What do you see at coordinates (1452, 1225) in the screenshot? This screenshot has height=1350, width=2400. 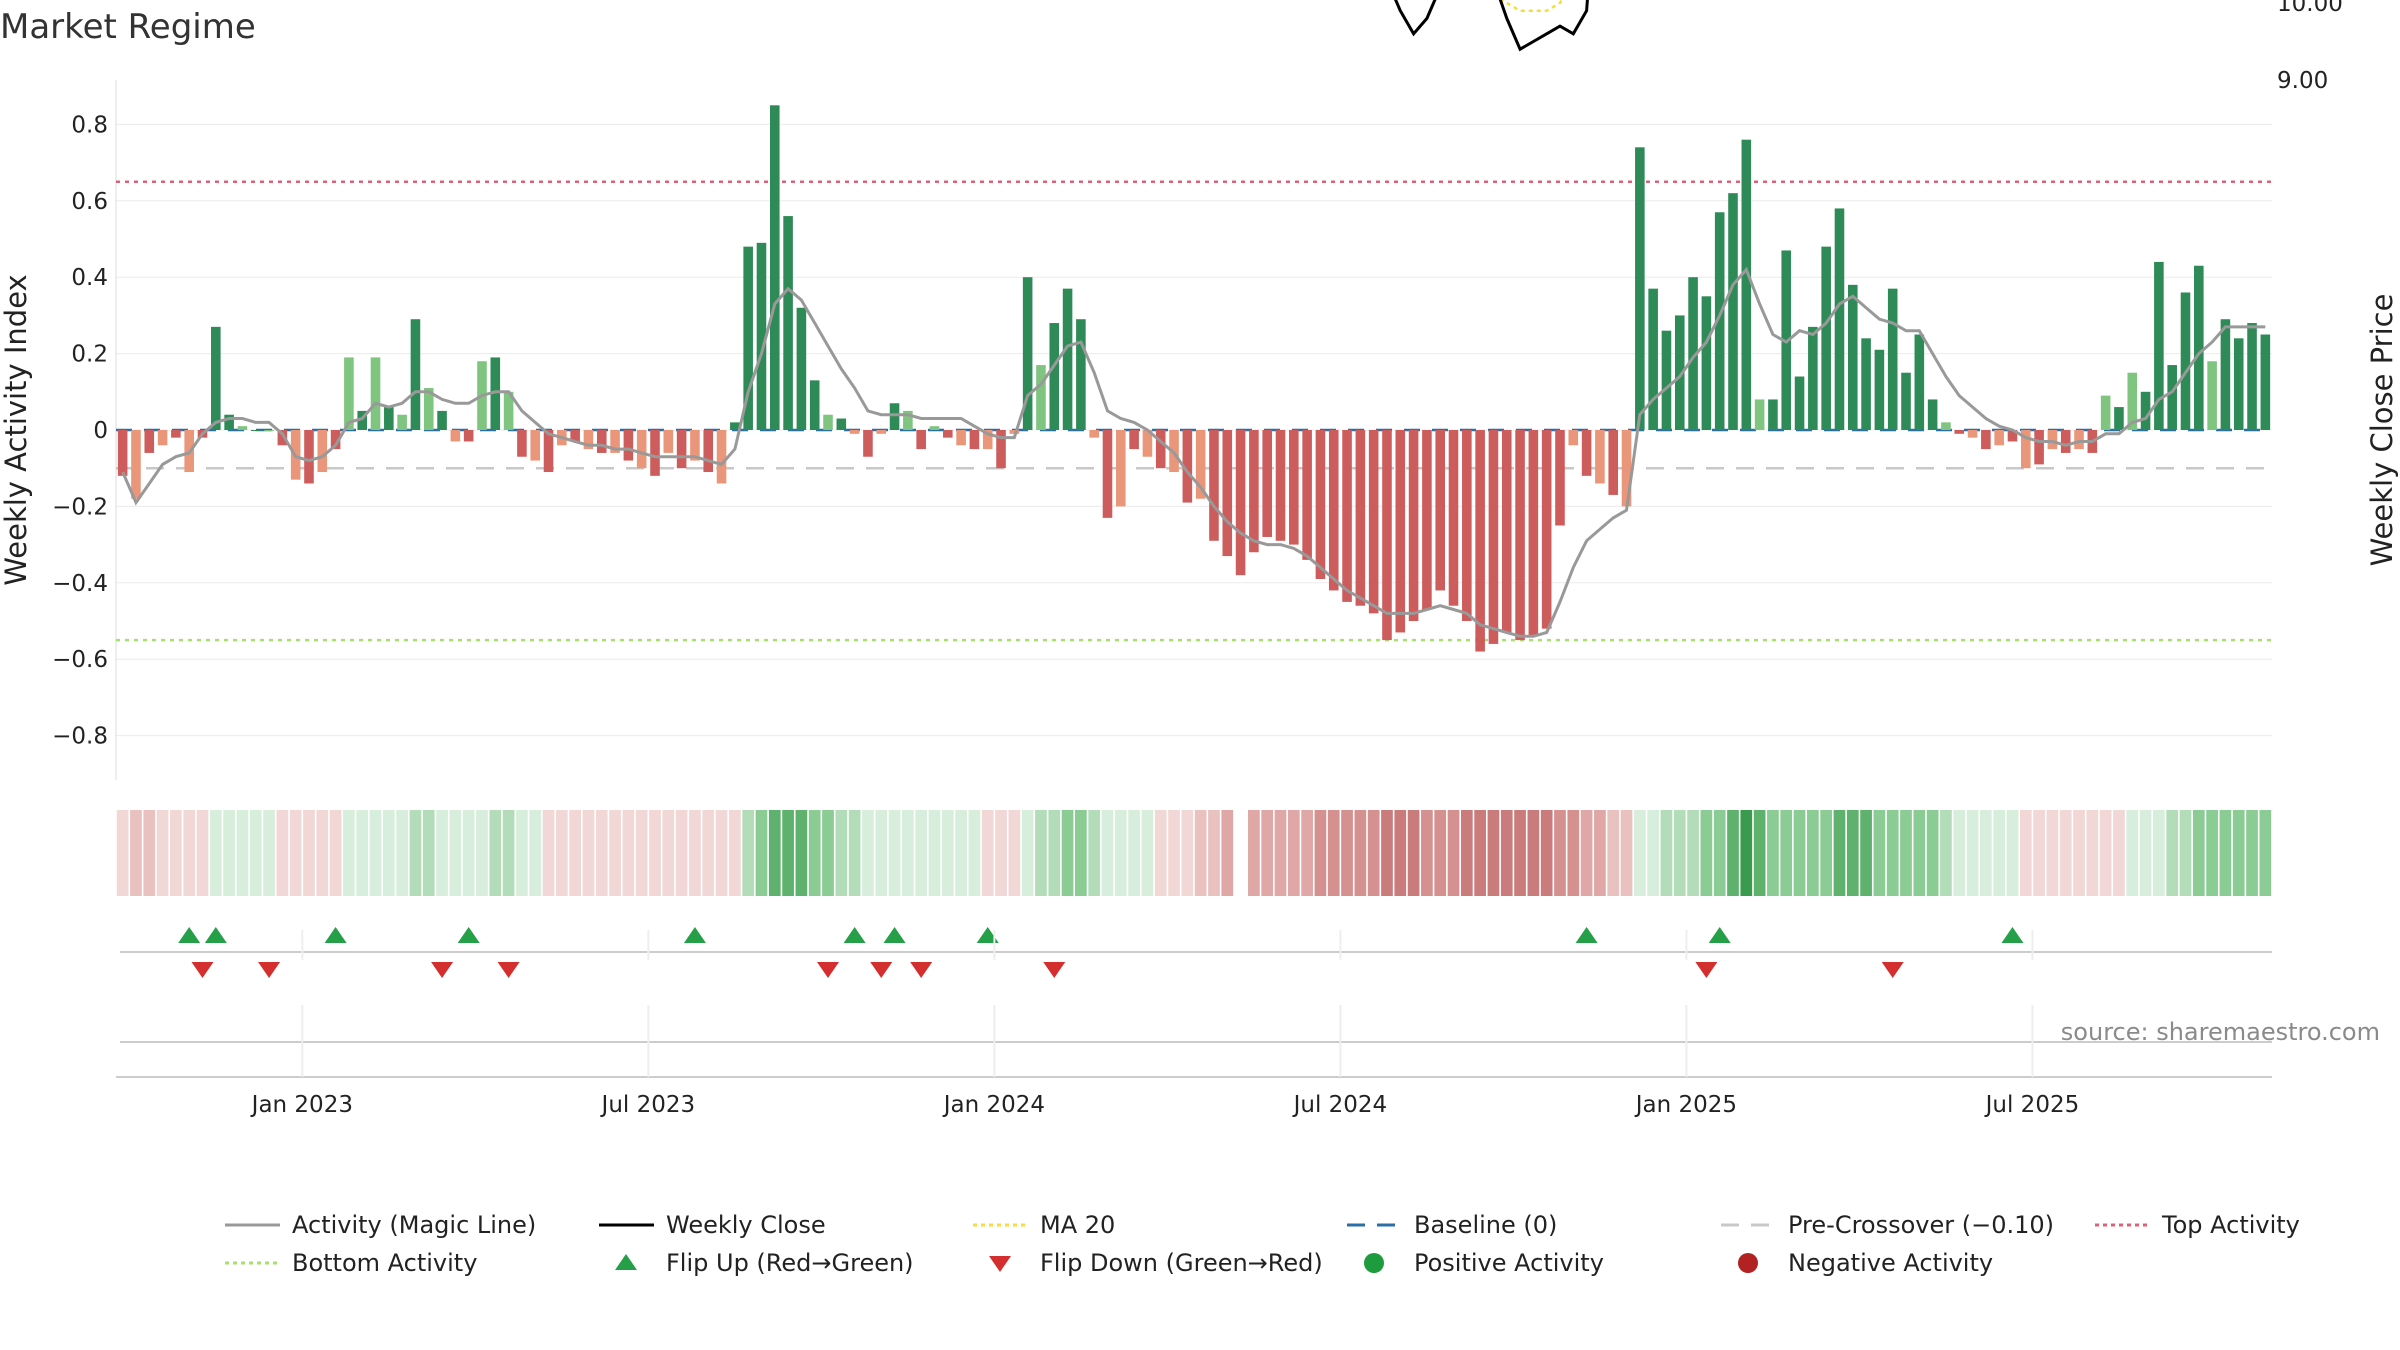 I see `legend-item: Baseline (0)` at bounding box center [1452, 1225].